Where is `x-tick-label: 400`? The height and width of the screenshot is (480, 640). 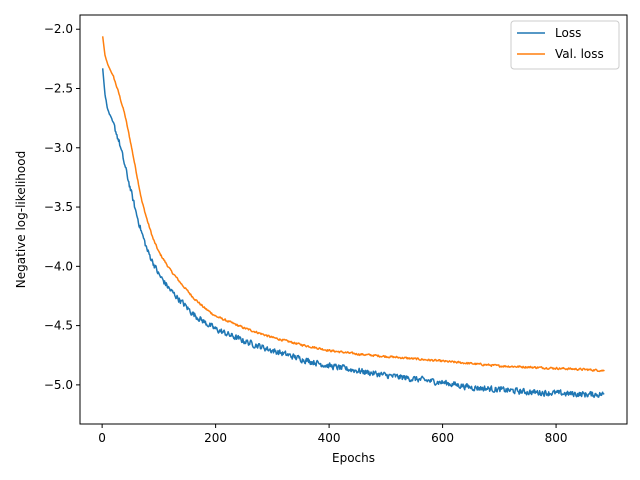
x-tick-label: 400 is located at coordinates (329, 438).